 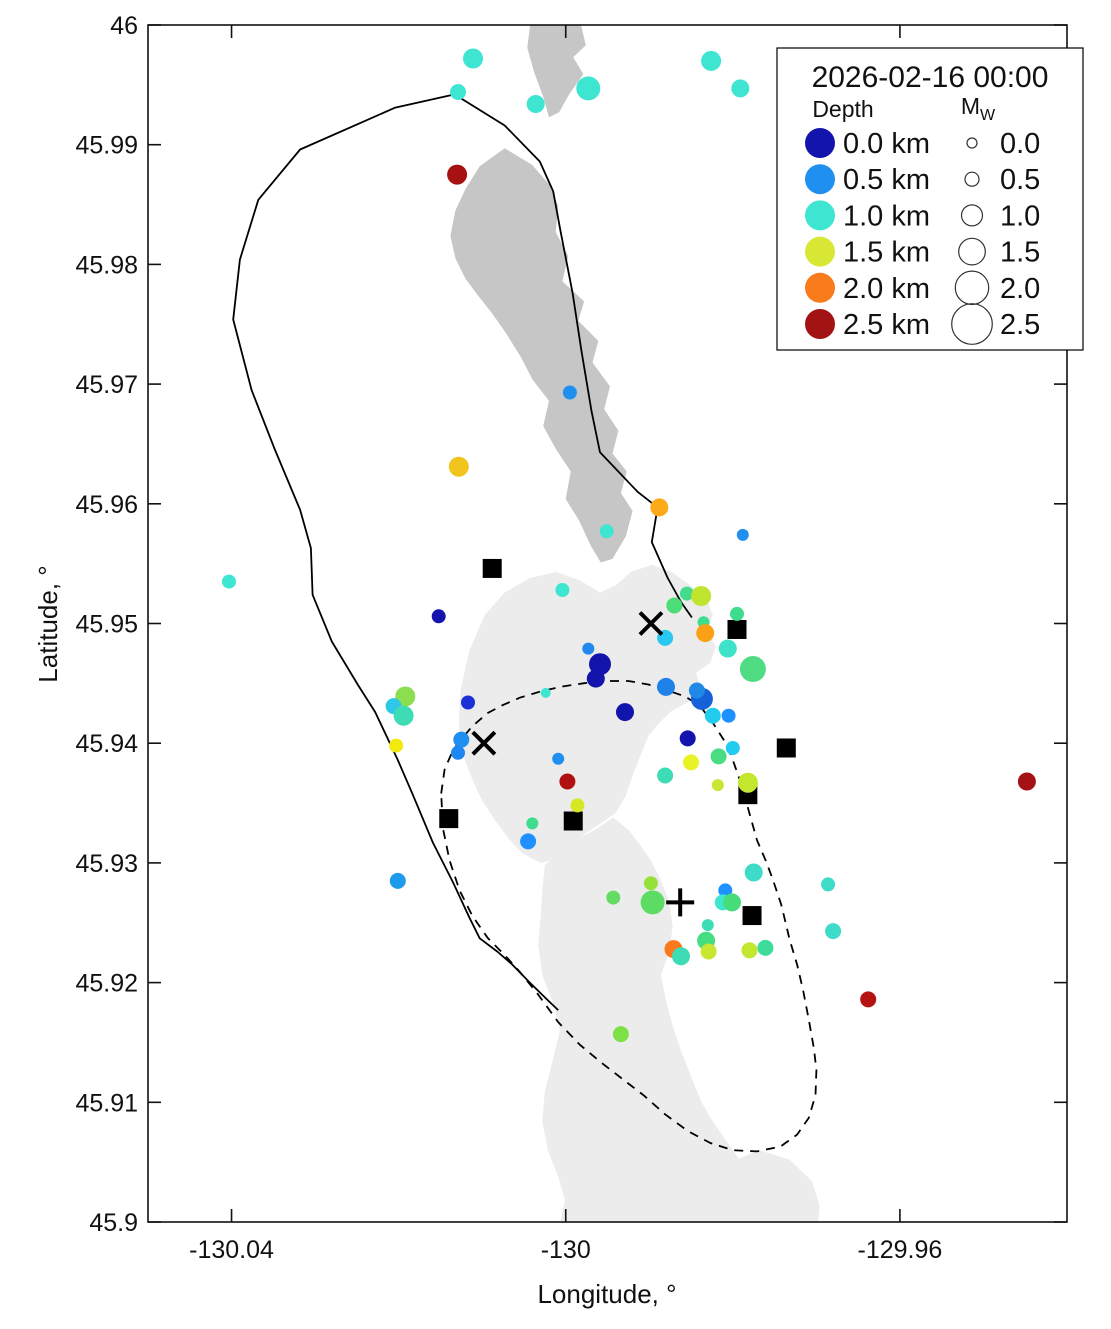 What do you see at coordinates (886, 289) in the screenshot?
I see `legend-depth-label: 2.0 km` at bounding box center [886, 289].